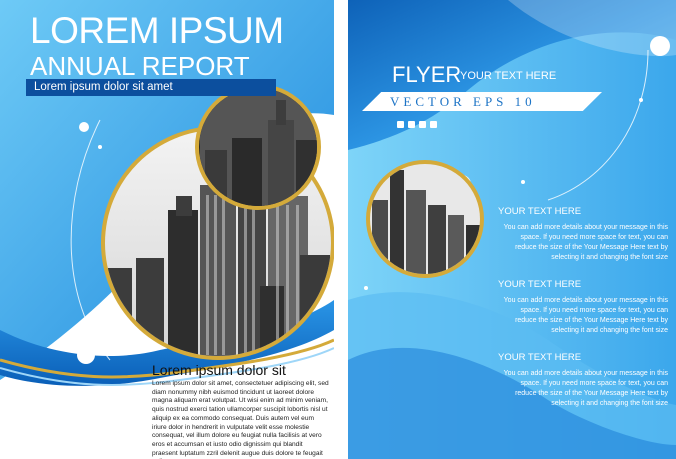 The height and width of the screenshot is (459, 676). What do you see at coordinates (157, 30) in the screenshot?
I see `report-title: LOREM IPSUM` at bounding box center [157, 30].